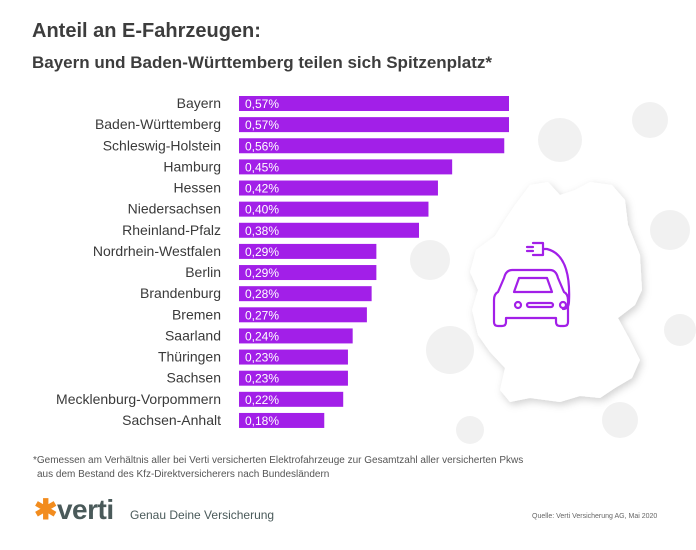 The width and height of the screenshot is (696, 550). Describe the element at coordinates (180, 293) in the screenshot. I see `category-label: Brandenburg` at that location.